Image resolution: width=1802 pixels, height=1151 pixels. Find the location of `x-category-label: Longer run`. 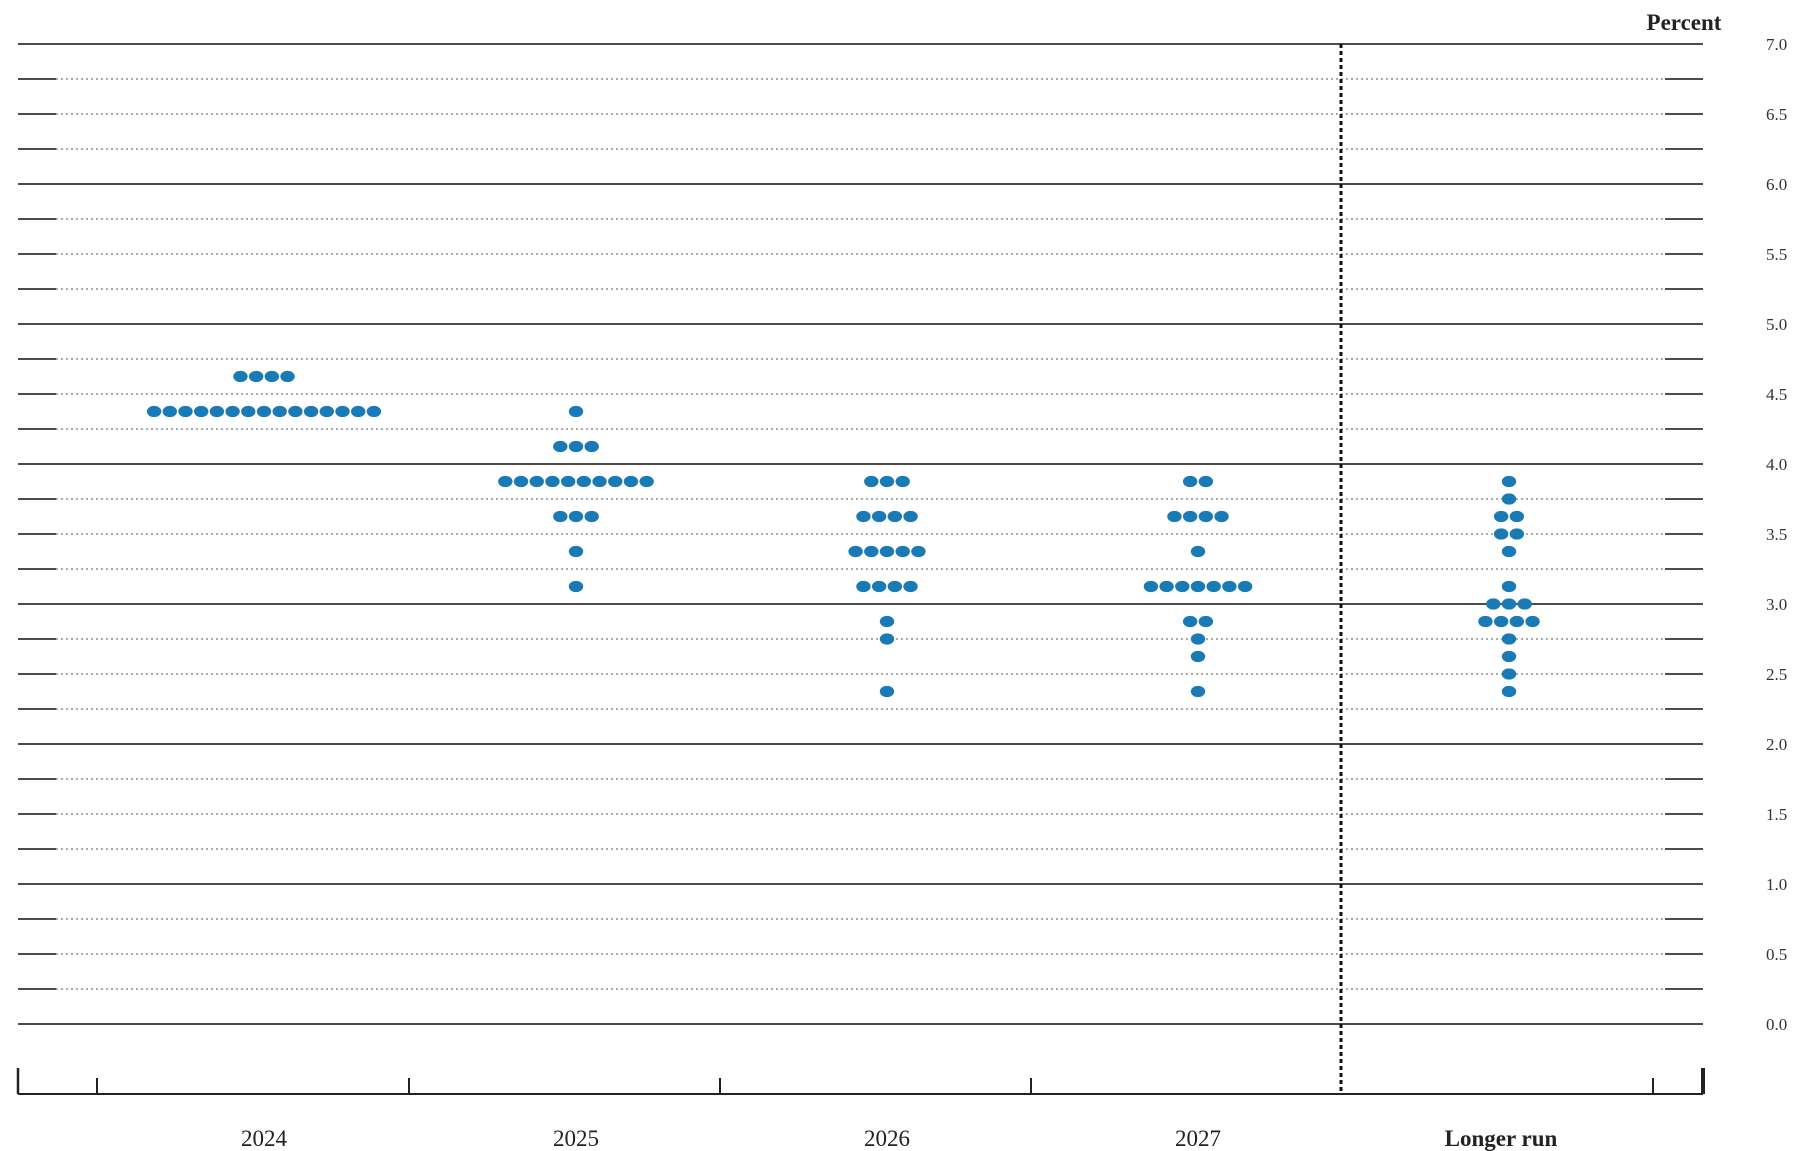

x-category-label: Longer run is located at coordinates (1501, 1138).